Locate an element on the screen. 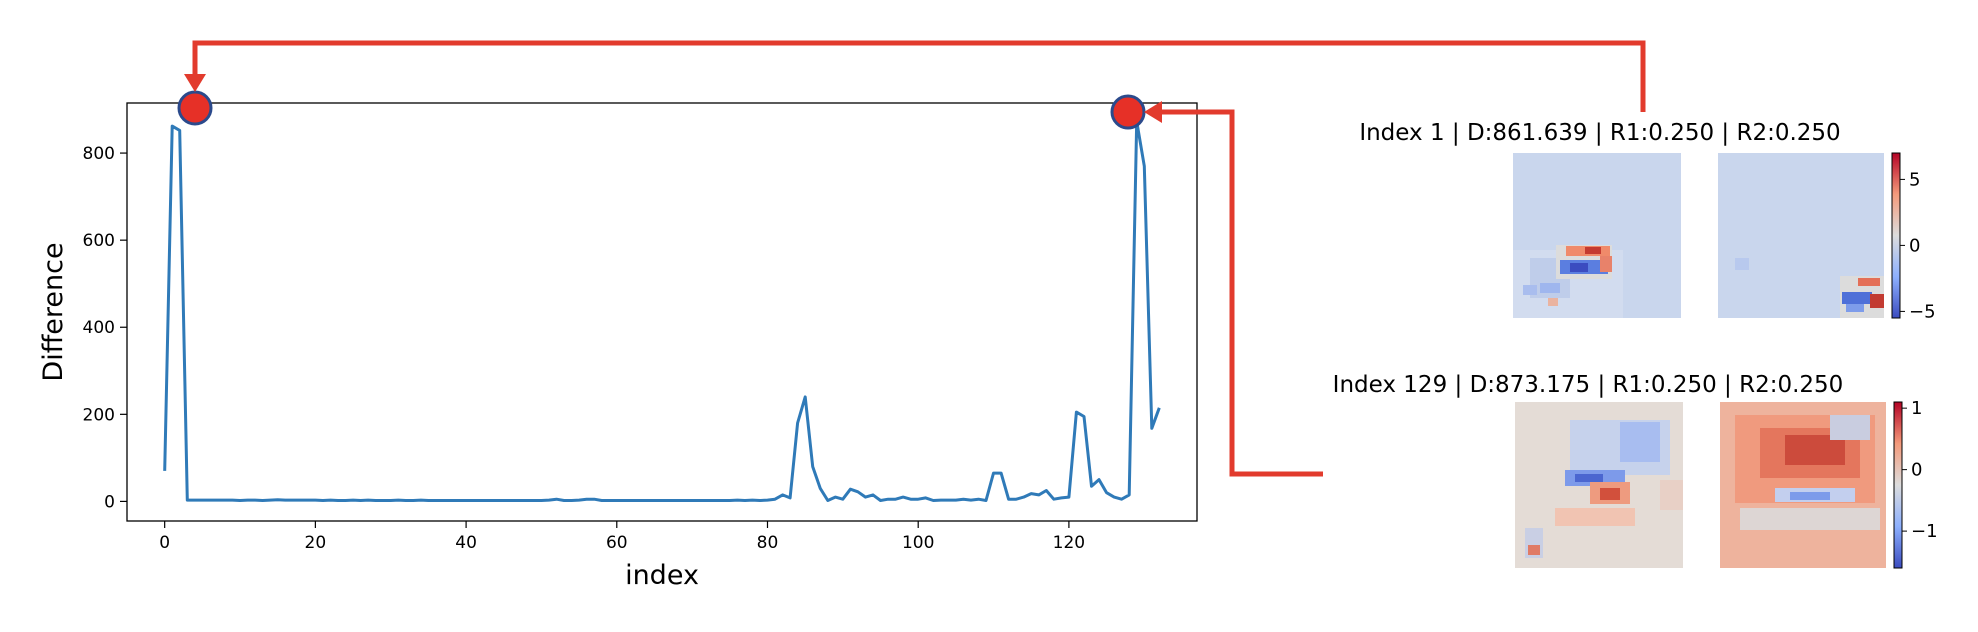 The height and width of the screenshot is (632, 1978). highlight-markers is located at coordinates (661, 110).